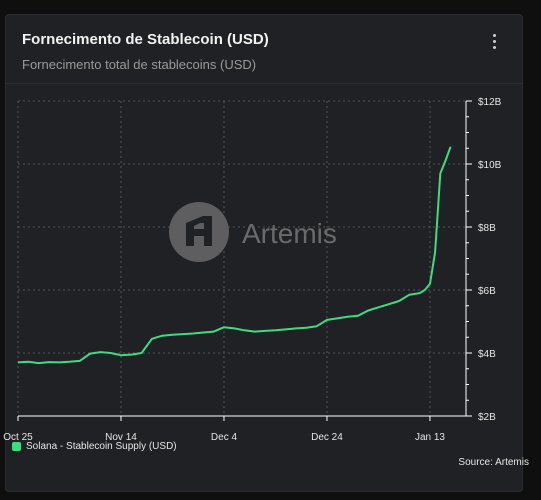  I want to click on chart-title: Fornecimento de Stablecoin (USD), so click(145, 39).